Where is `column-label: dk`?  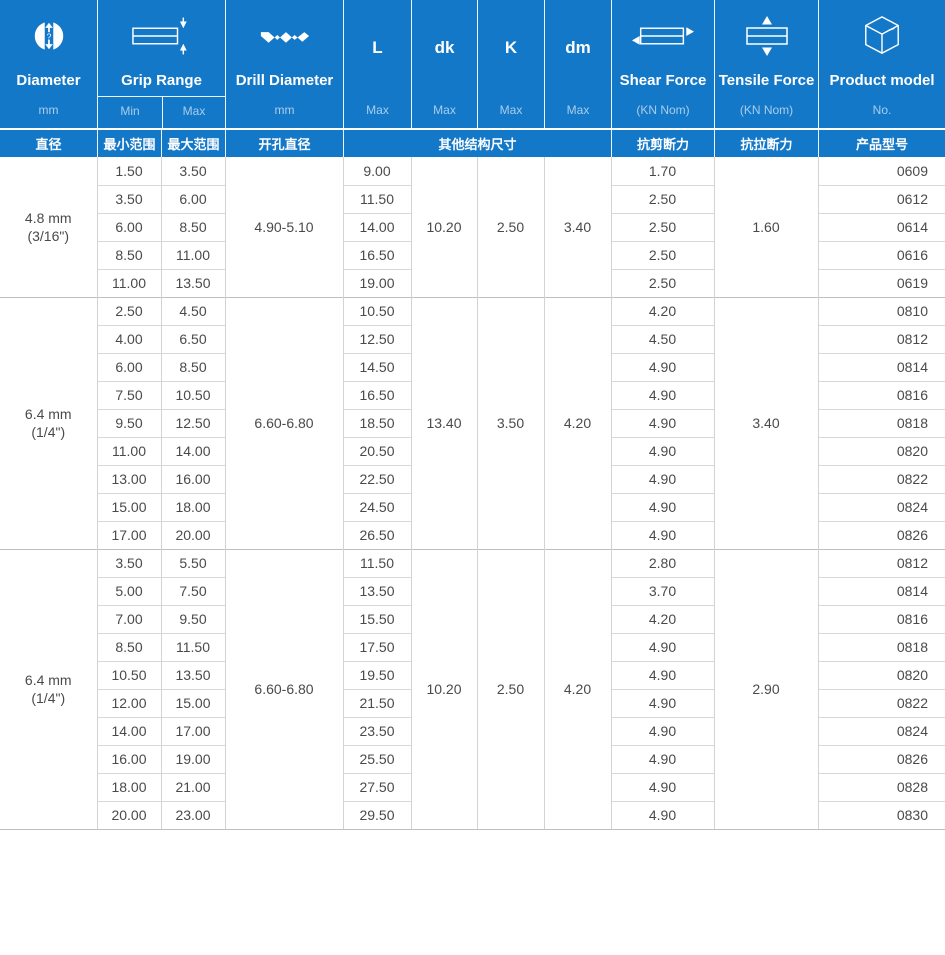
column-label: dk is located at coordinates (444, 47).